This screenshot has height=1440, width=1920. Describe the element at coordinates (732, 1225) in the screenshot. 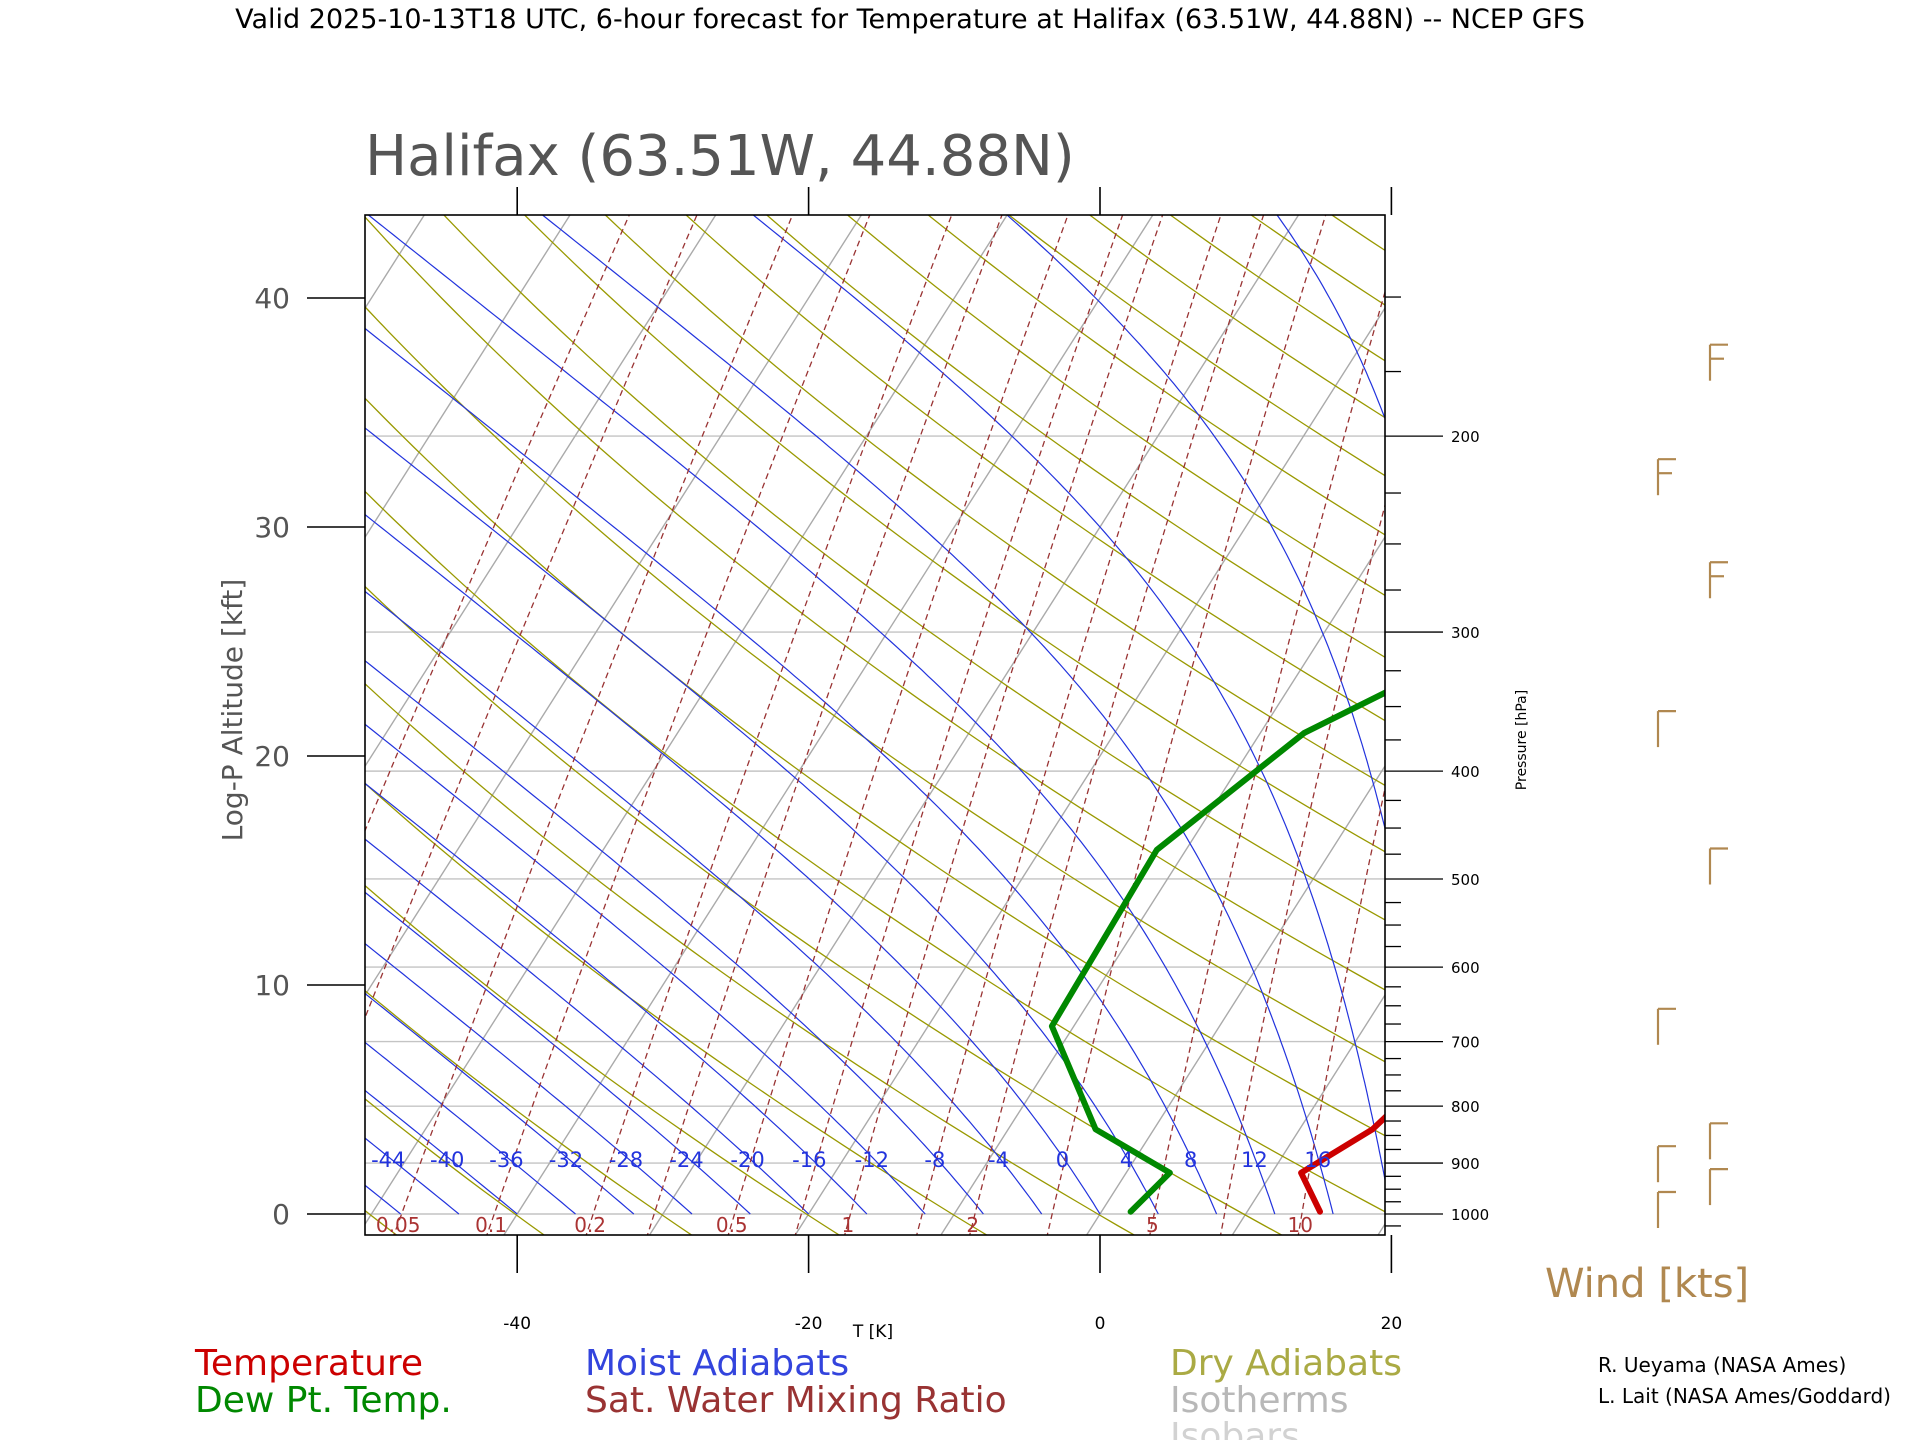

I see `mixing-ratio-label: 0.5` at that location.